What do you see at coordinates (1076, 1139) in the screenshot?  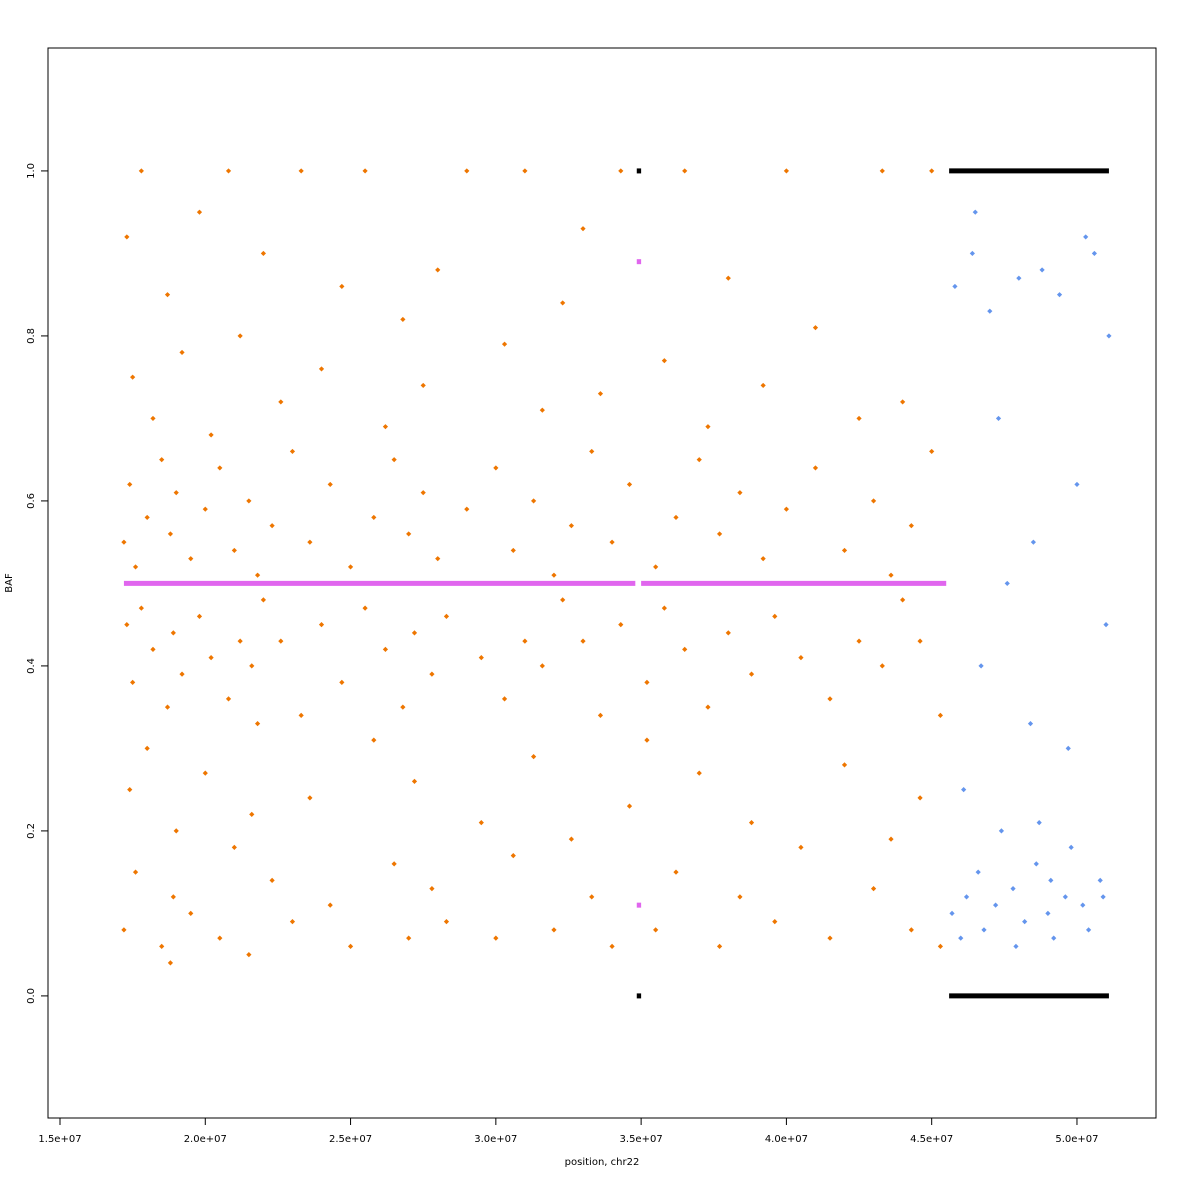 I see `x-tick-label: 5.0e+07` at bounding box center [1076, 1139].